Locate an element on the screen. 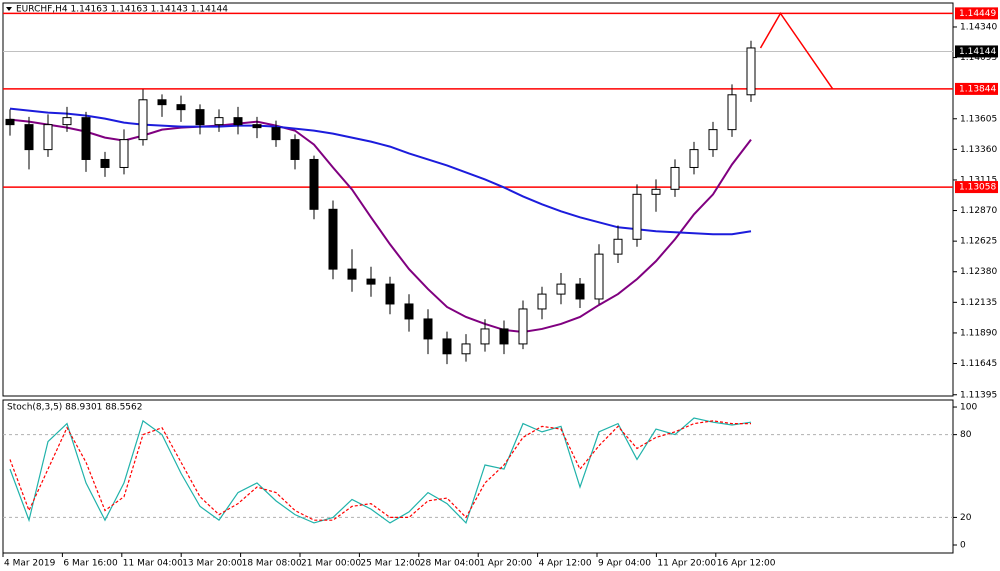  y-tick-label: 0 is located at coordinates (963, 545).